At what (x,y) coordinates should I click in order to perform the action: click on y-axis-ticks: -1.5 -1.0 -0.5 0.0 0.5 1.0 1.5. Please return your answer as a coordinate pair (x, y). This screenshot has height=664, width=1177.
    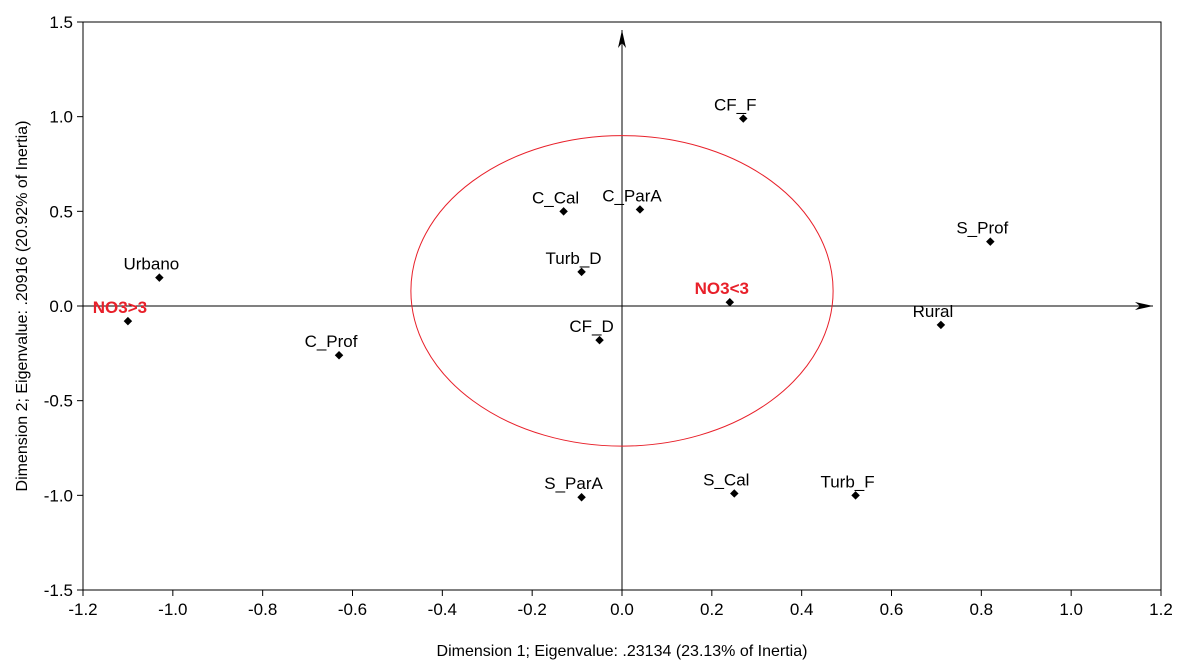
    Looking at the image, I should click on (63, 306).